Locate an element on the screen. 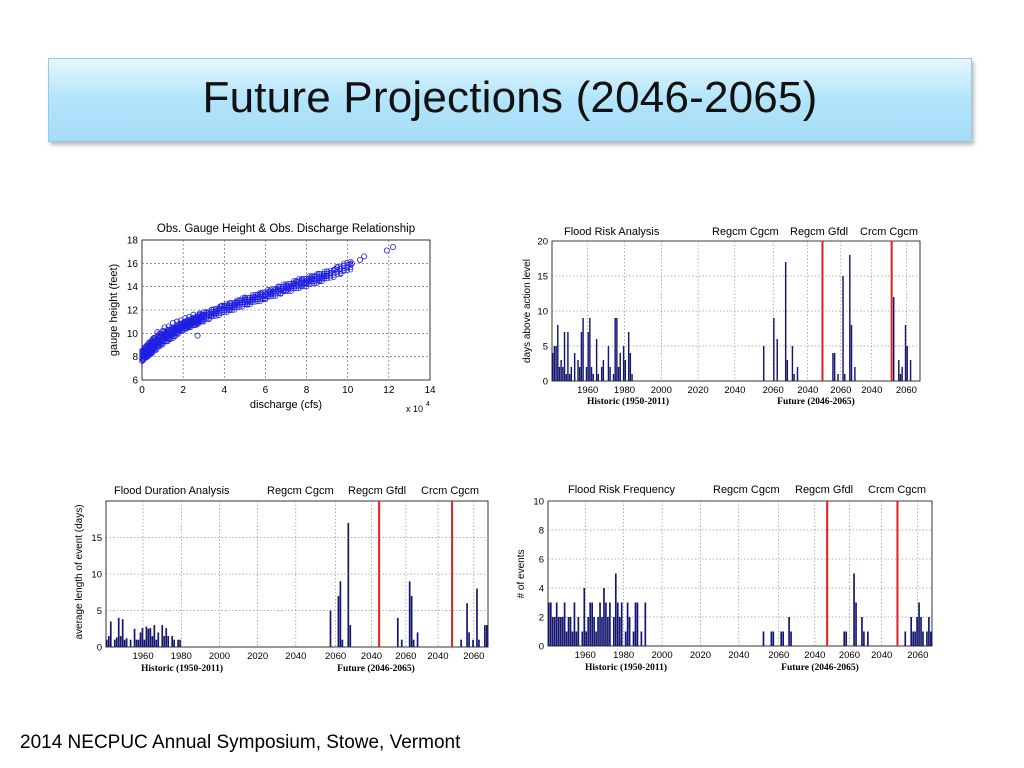 The height and width of the screenshot is (768, 1024). scatter-points is located at coordinates (267, 304).